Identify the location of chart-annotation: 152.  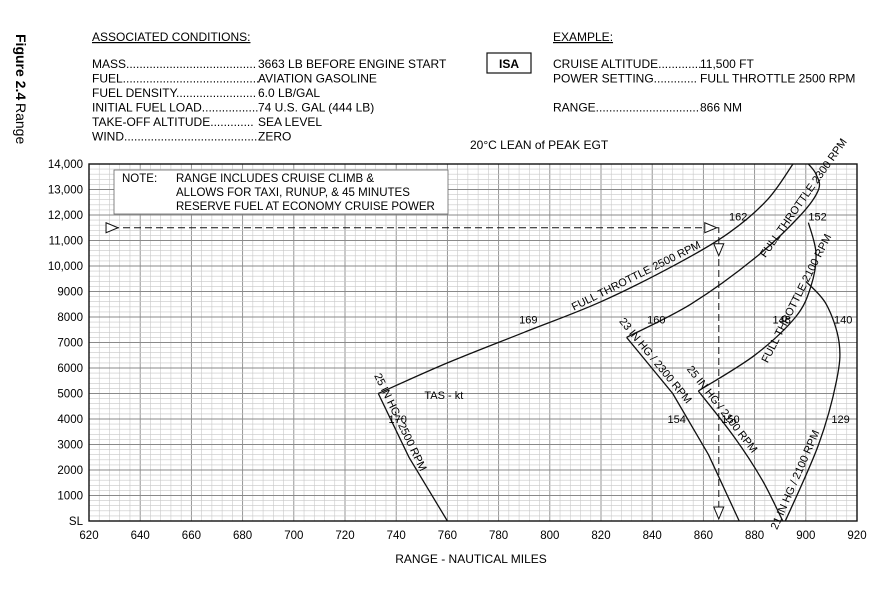
(817, 217).